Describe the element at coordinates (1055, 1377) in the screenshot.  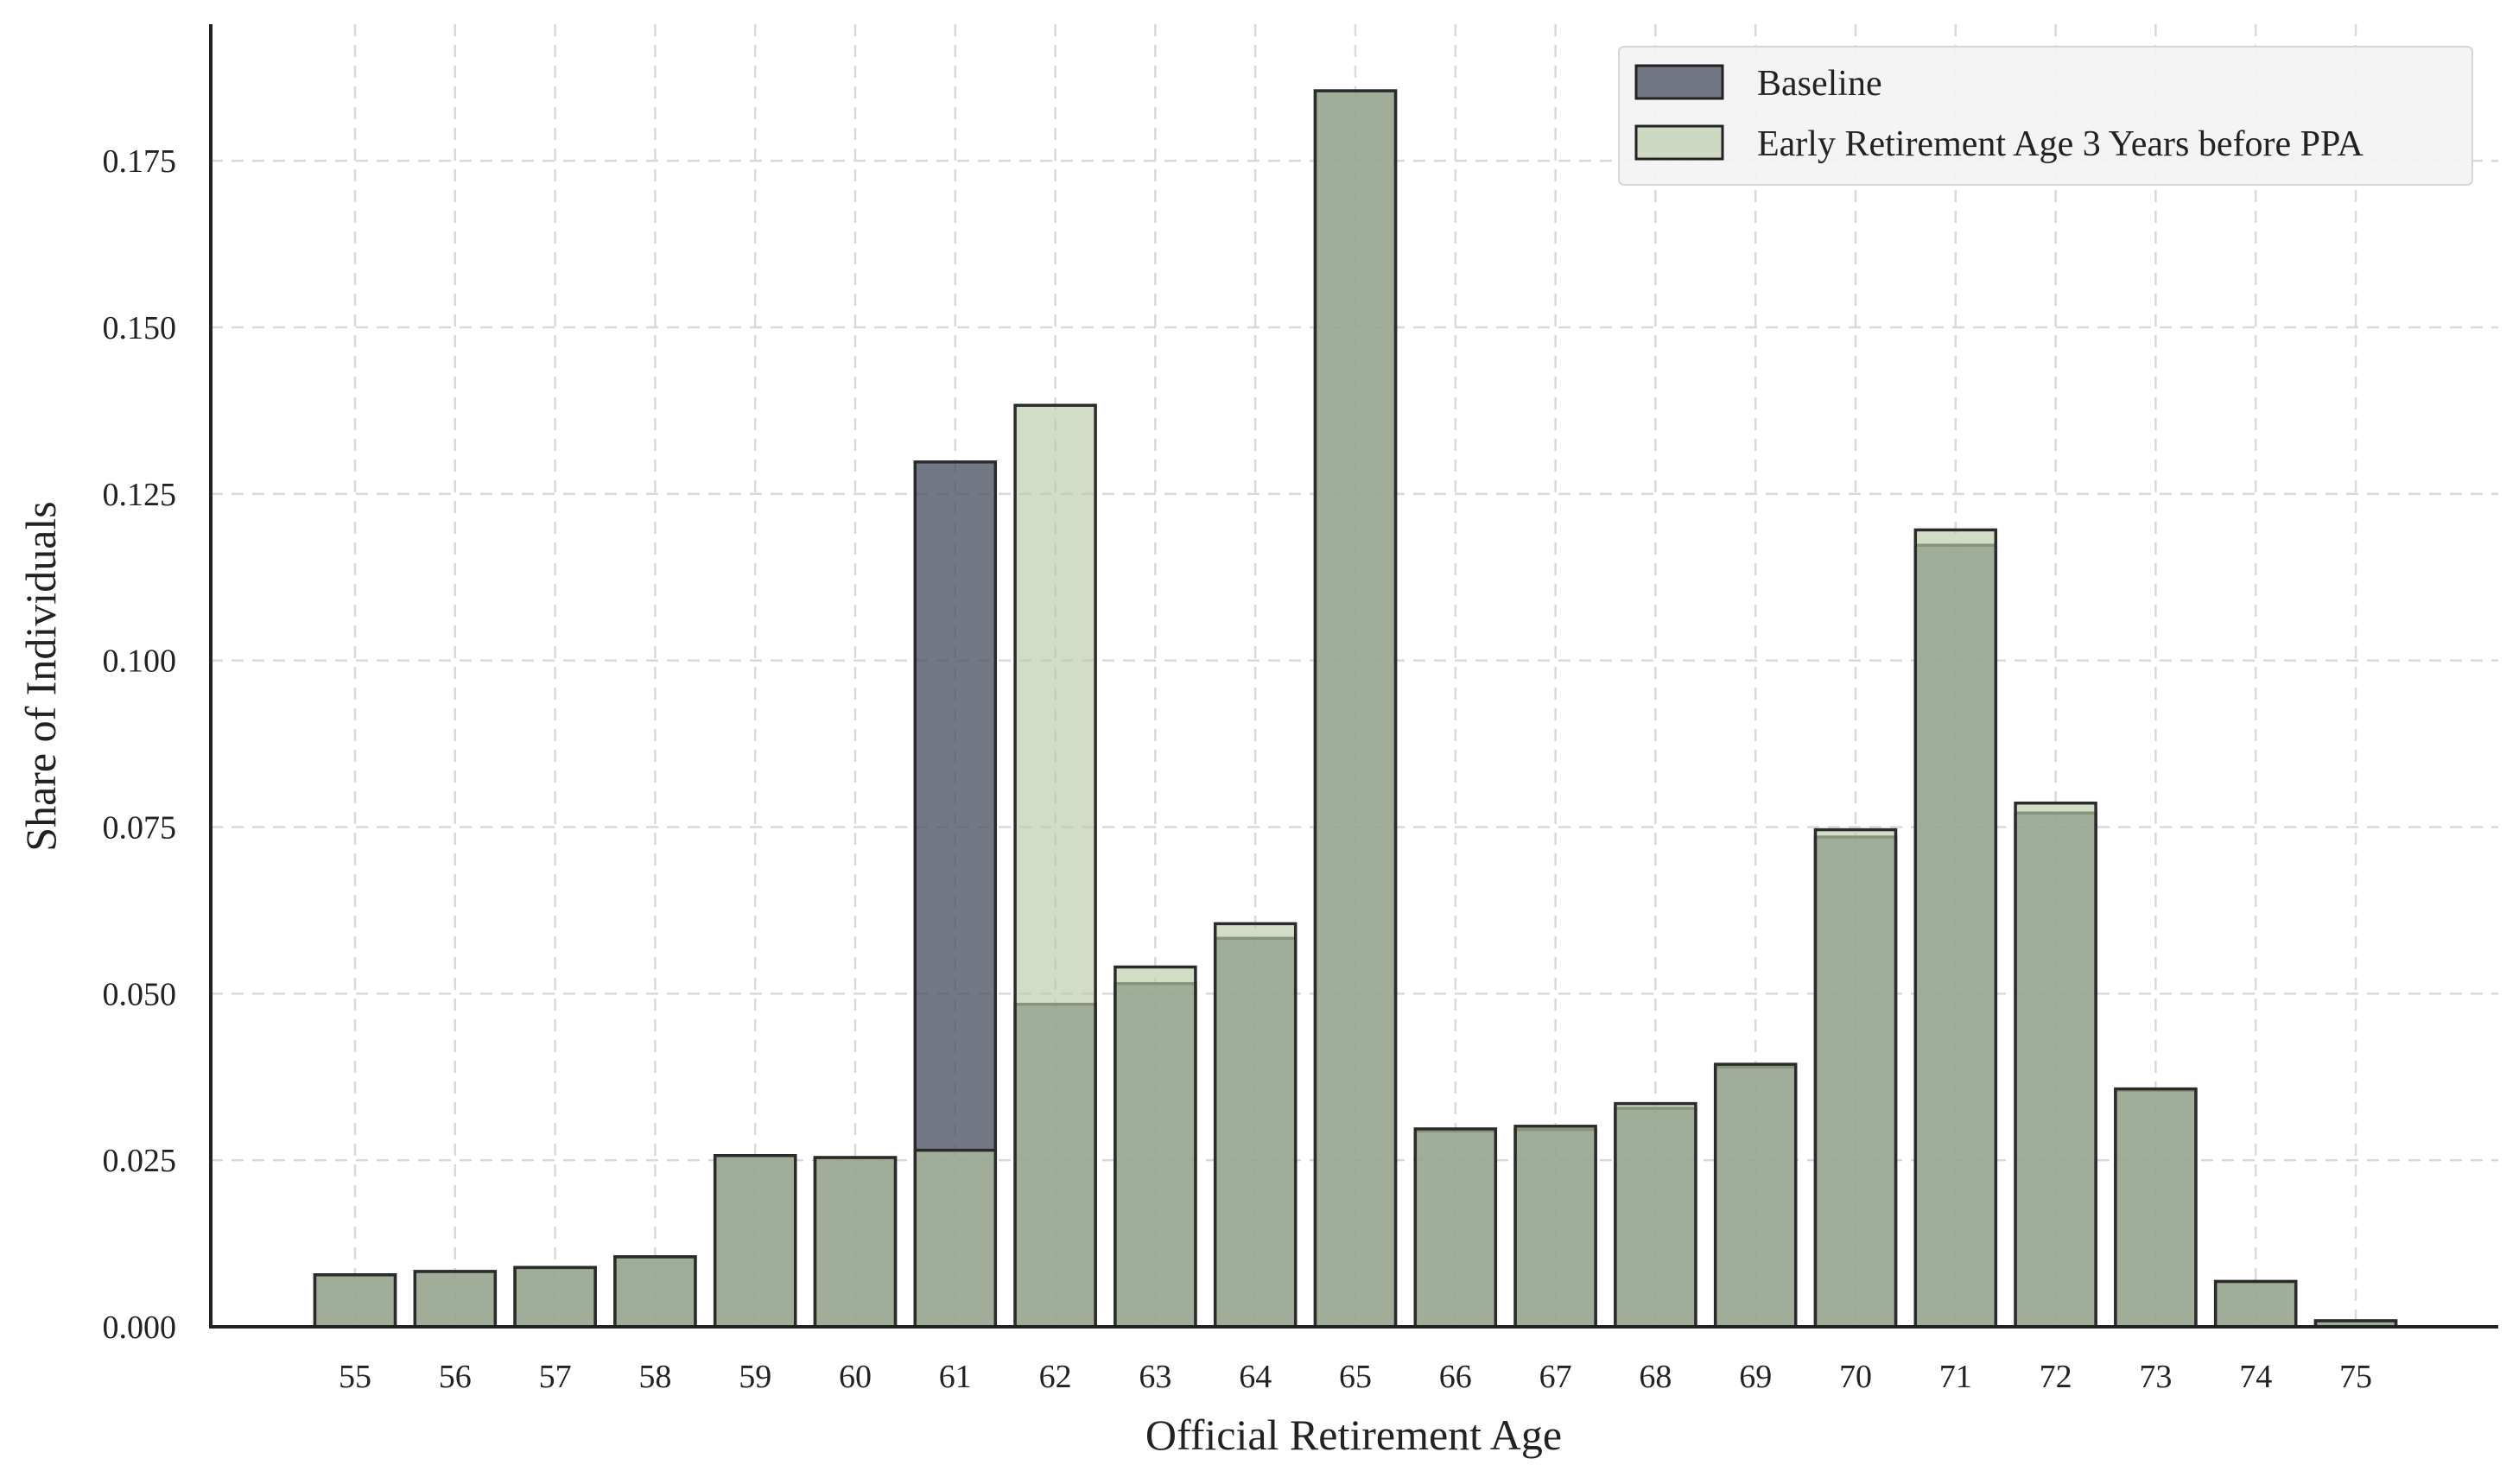
I see `x-tick-label: 62` at that location.